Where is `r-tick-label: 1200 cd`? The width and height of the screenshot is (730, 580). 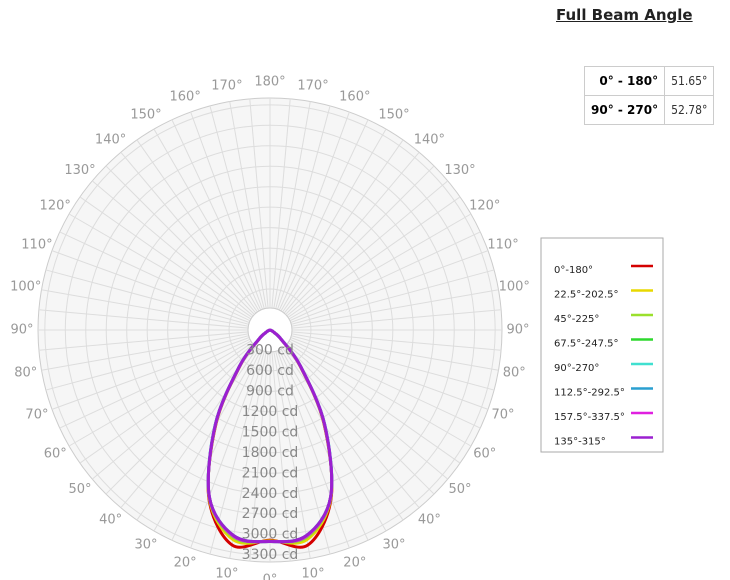
r-tick-label: 1200 cd is located at coordinates (270, 412).